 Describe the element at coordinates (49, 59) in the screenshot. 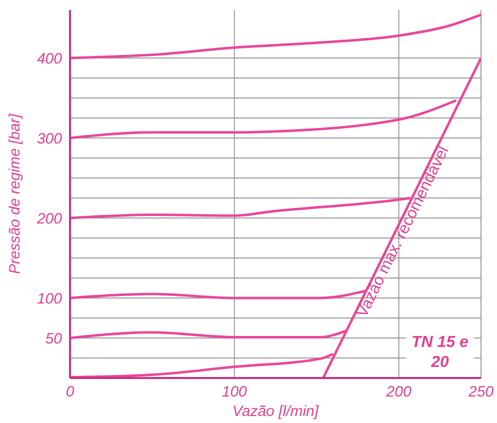

I see `y-tick-label: 400` at that location.